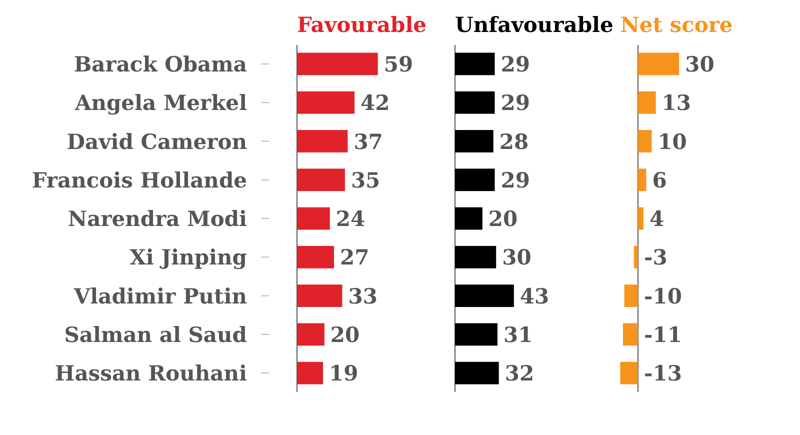  I want to click on data-label: 10, so click(672, 141).